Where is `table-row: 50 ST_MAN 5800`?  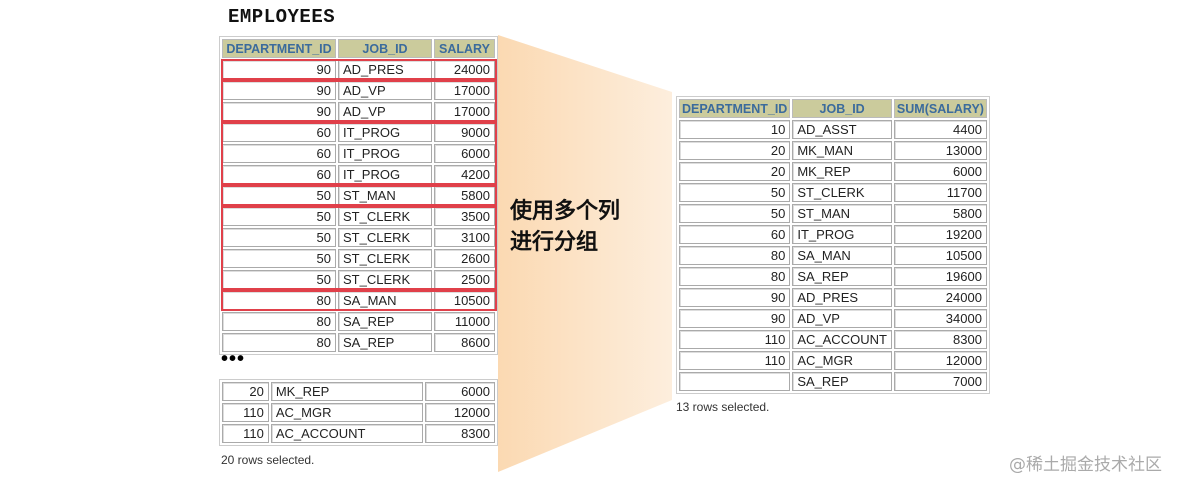 table-row: 50 ST_MAN 5800 is located at coordinates (833, 213).